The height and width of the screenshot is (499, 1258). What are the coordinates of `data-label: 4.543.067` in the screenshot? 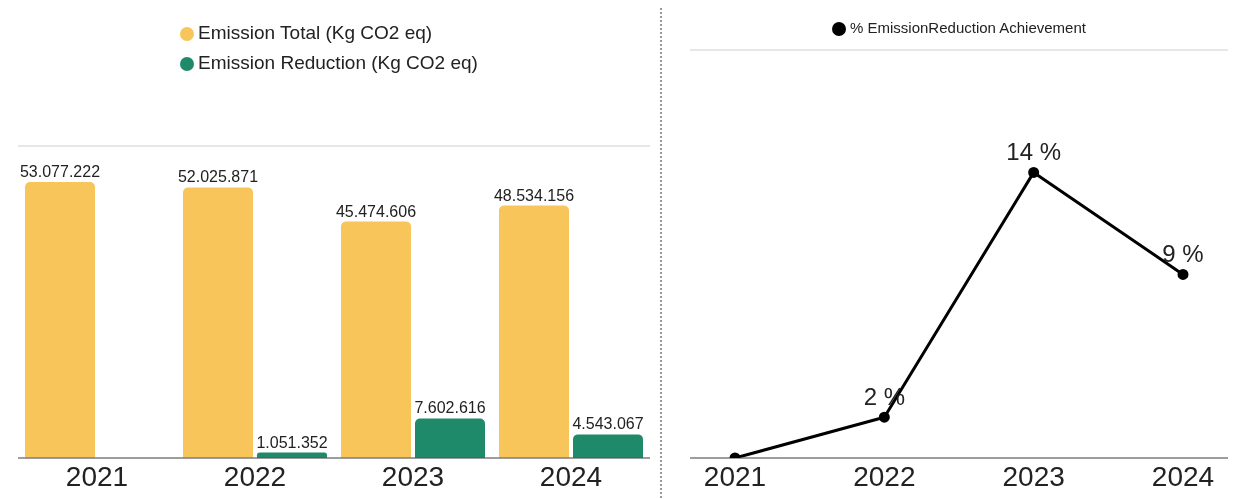 It's located at (608, 424).